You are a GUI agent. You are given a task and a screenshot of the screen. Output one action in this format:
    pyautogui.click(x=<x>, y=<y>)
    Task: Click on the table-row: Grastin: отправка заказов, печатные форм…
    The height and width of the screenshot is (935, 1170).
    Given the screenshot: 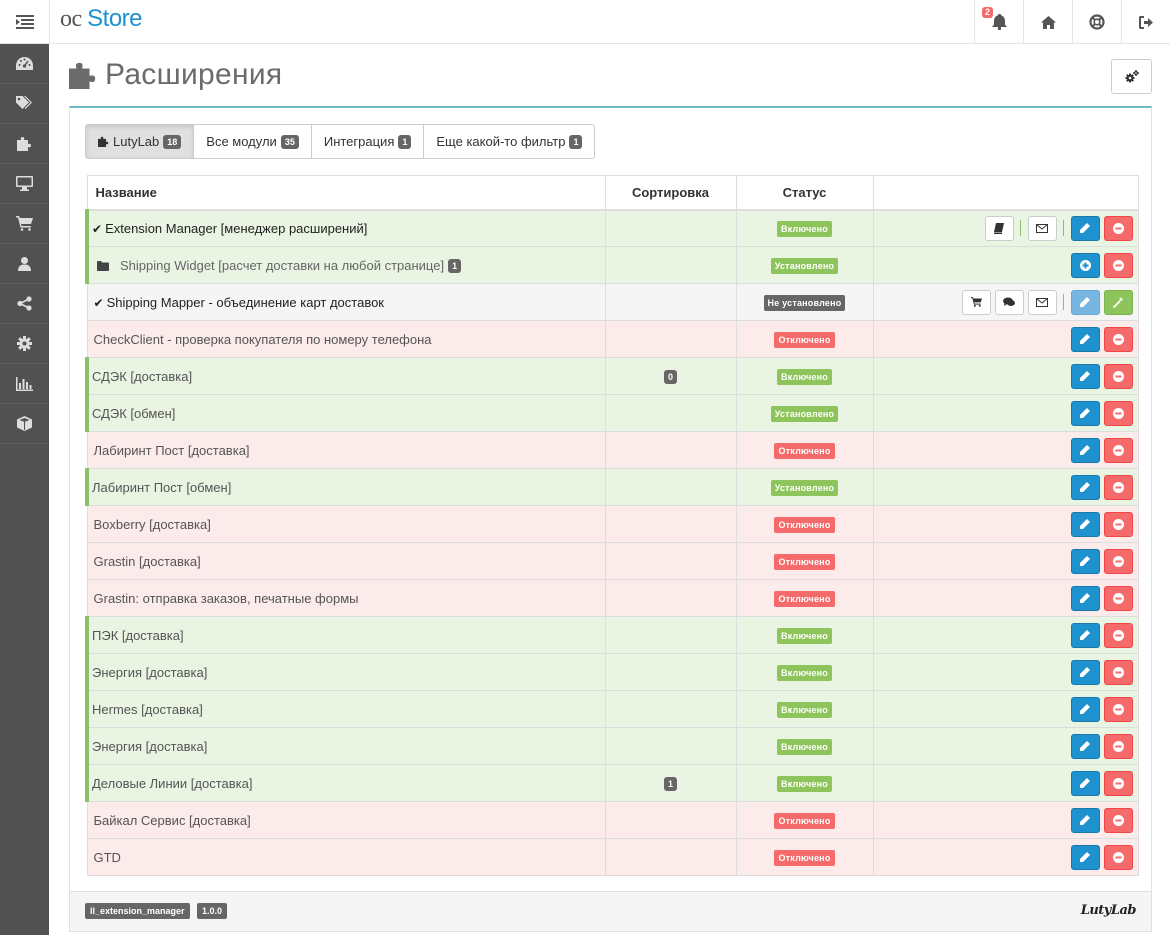 What is the action you would take?
    pyautogui.click(x=612, y=598)
    